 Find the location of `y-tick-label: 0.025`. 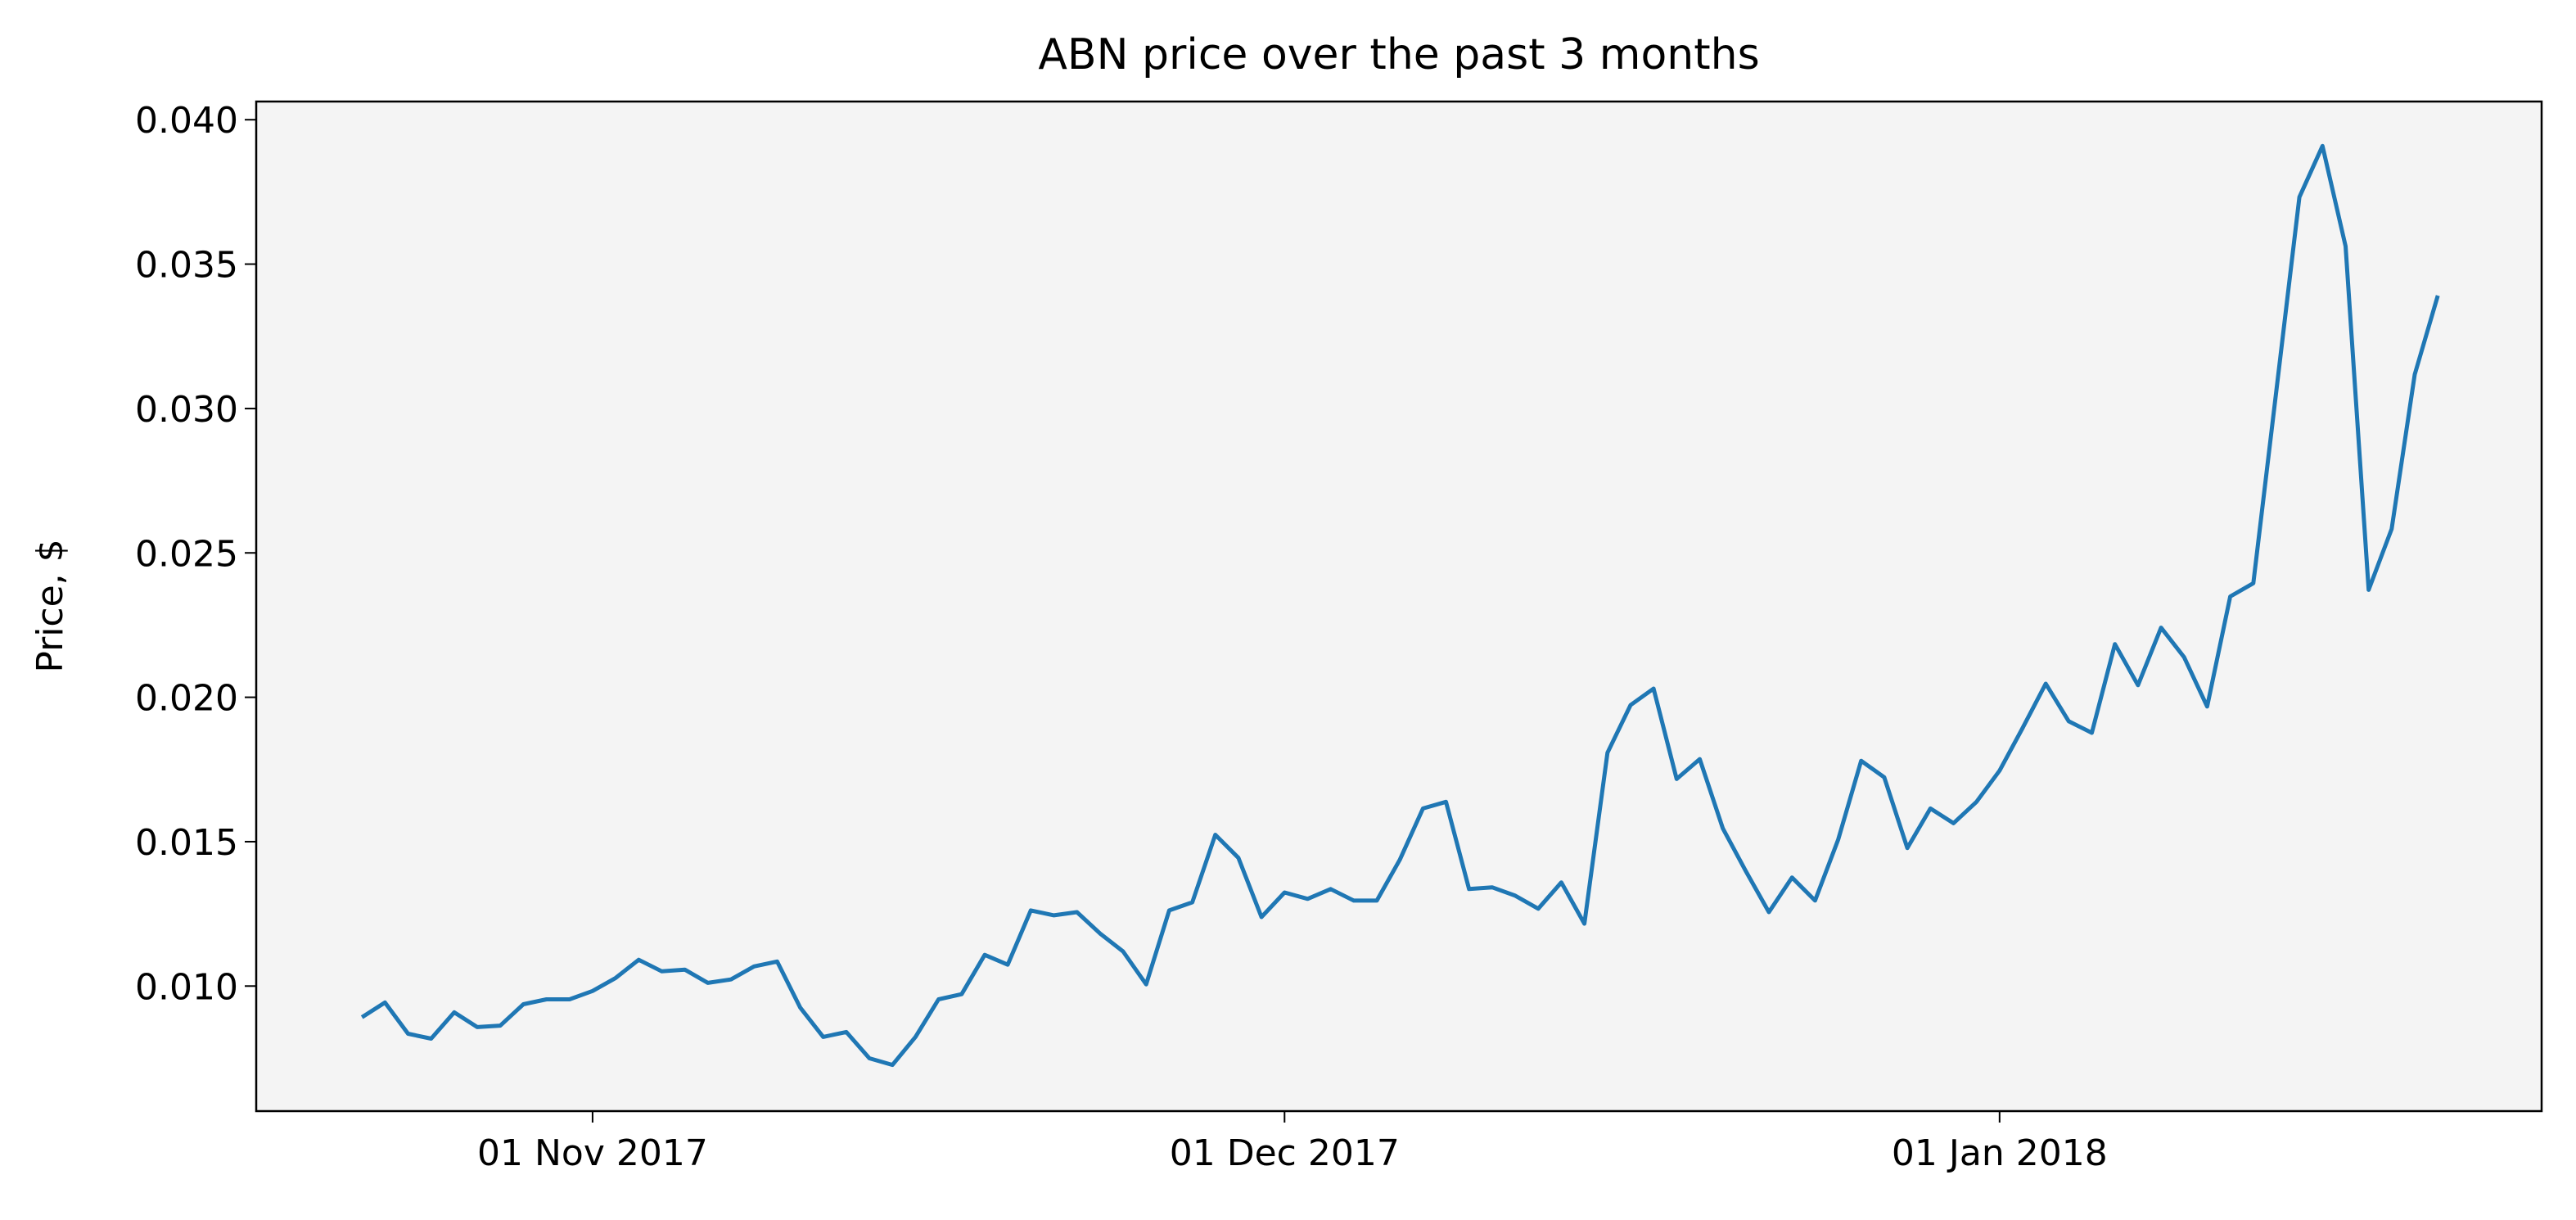

y-tick-label: 0.025 is located at coordinates (186, 554).